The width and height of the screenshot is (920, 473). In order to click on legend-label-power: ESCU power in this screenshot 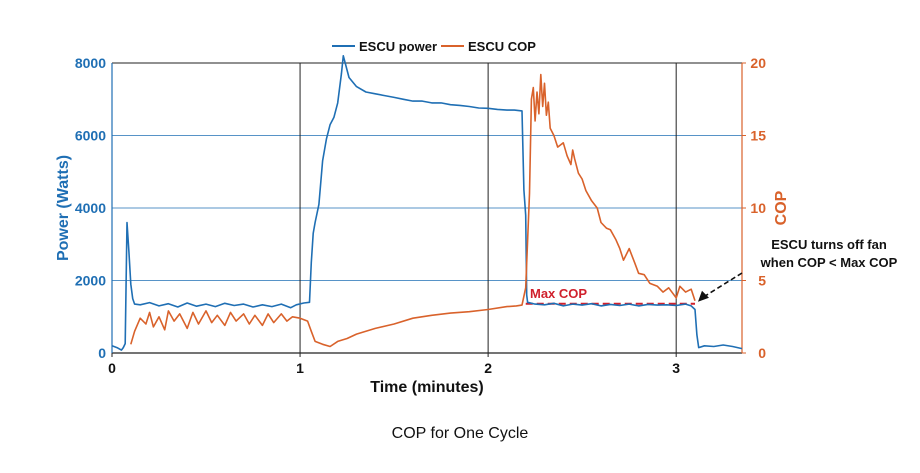, I will do `click(398, 46)`.